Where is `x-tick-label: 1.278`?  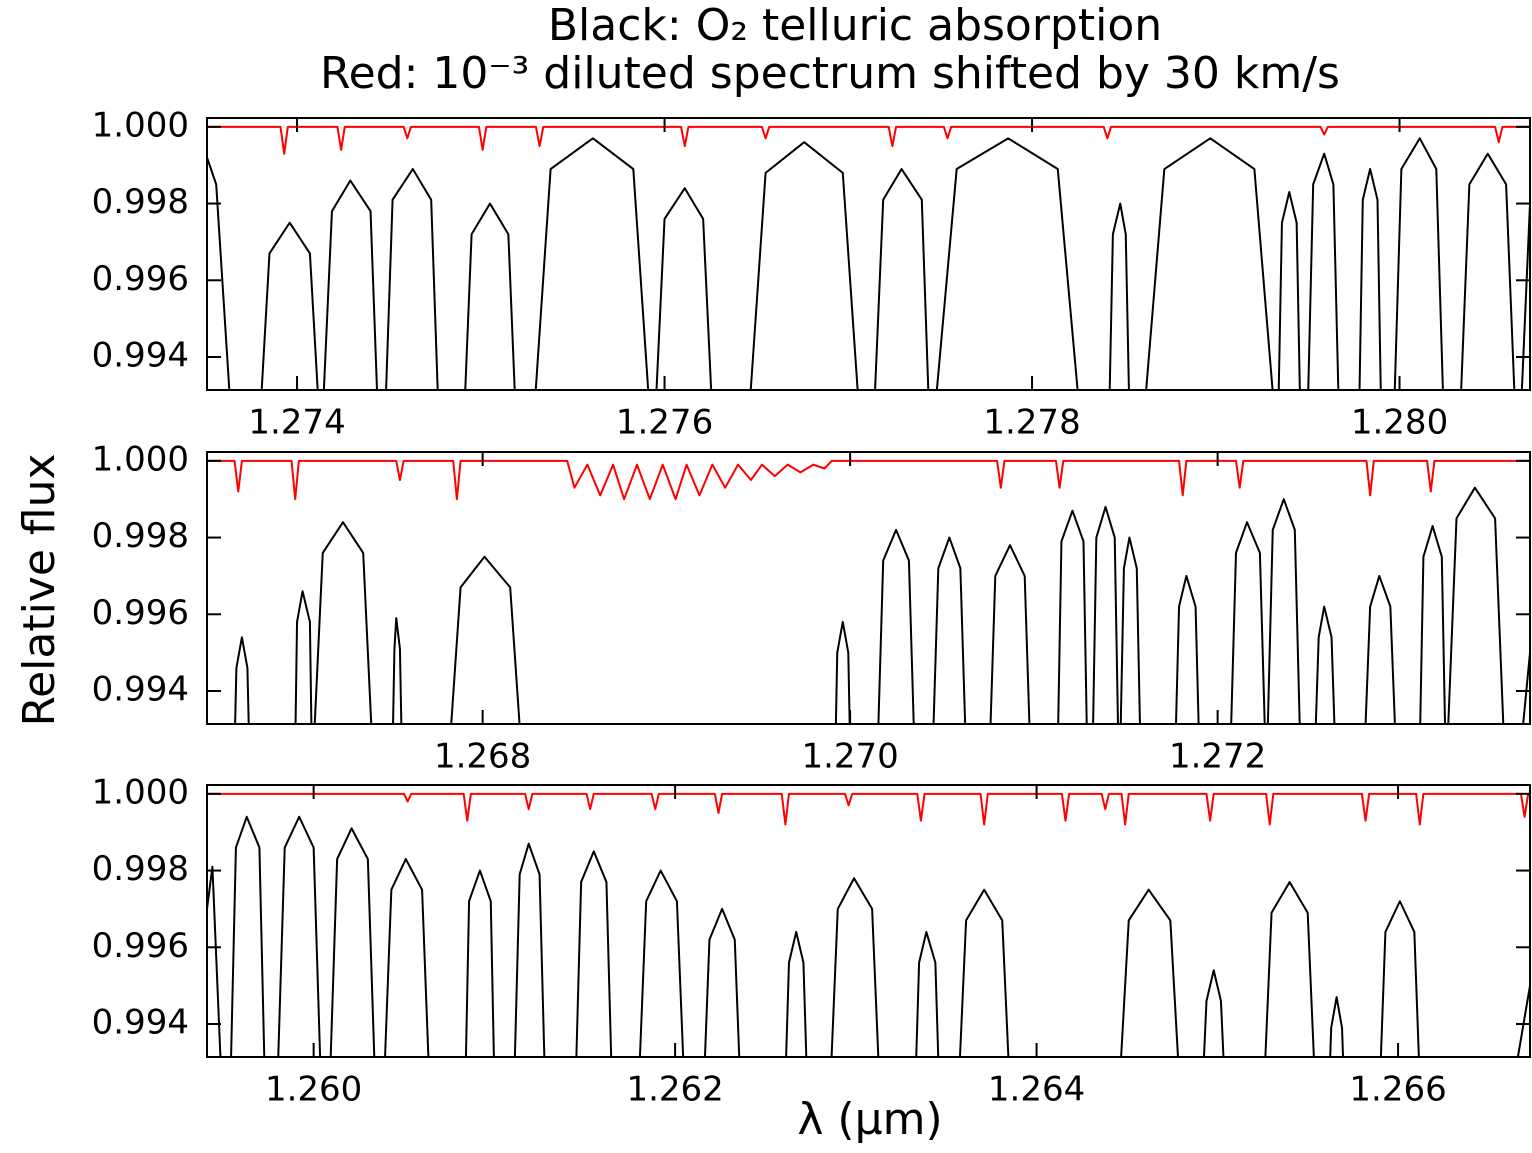 x-tick-label: 1.278 is located at coordinates (1031, 423).